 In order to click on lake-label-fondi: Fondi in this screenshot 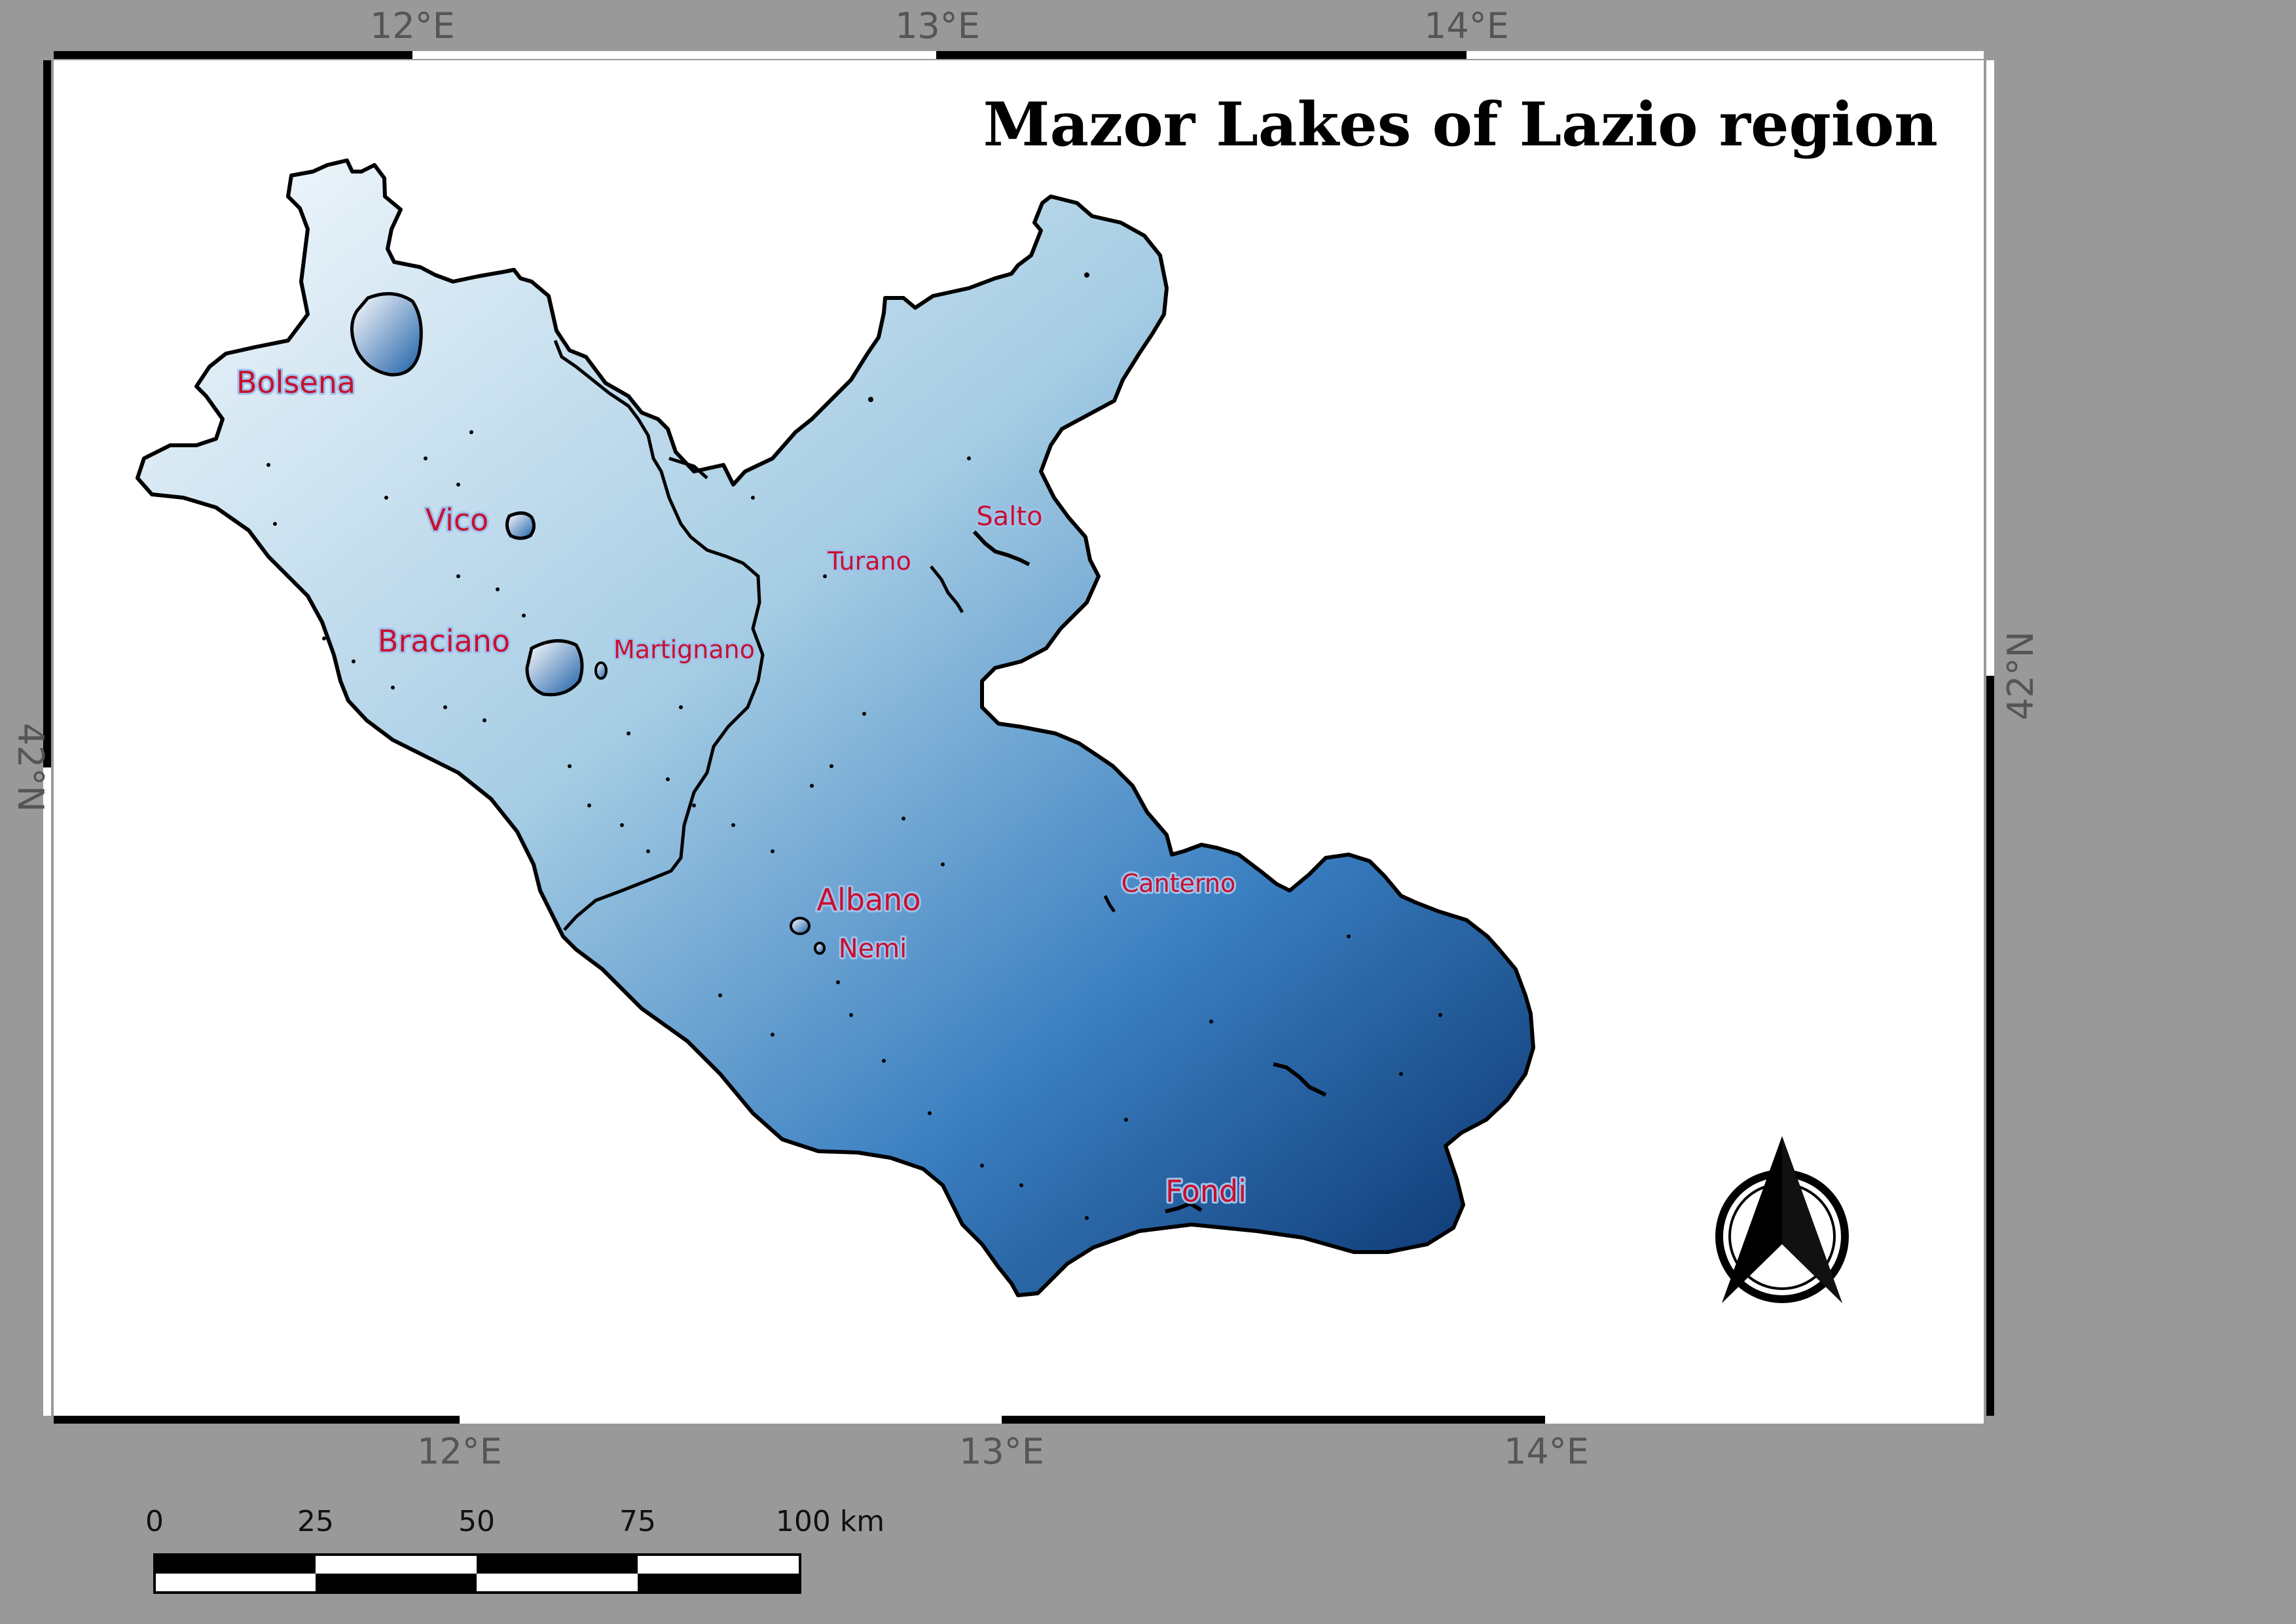, I will do `click(1206, 1191)`.